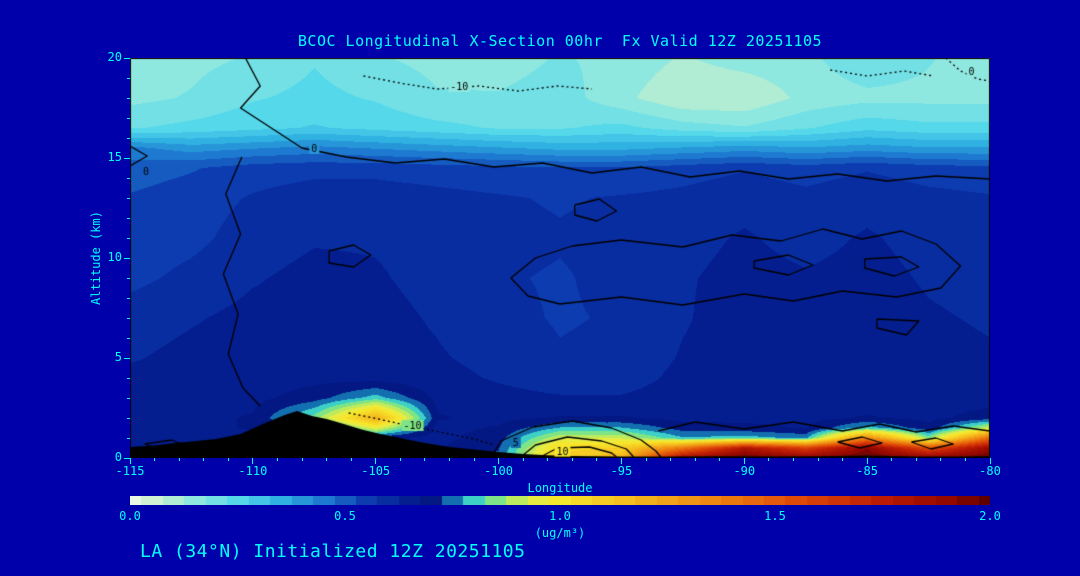 The height and width of the screenshot is (576, 1080). What do you see at coordinates (560, 488) in the screenshot?
I see `x-axis-title: Longitude` at bounding box center [560, 488].